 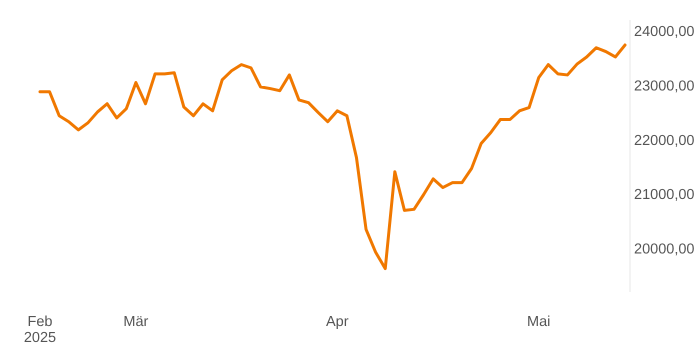 I want to click on y-tick-label: 22000,00, so click(x=664, y=140).